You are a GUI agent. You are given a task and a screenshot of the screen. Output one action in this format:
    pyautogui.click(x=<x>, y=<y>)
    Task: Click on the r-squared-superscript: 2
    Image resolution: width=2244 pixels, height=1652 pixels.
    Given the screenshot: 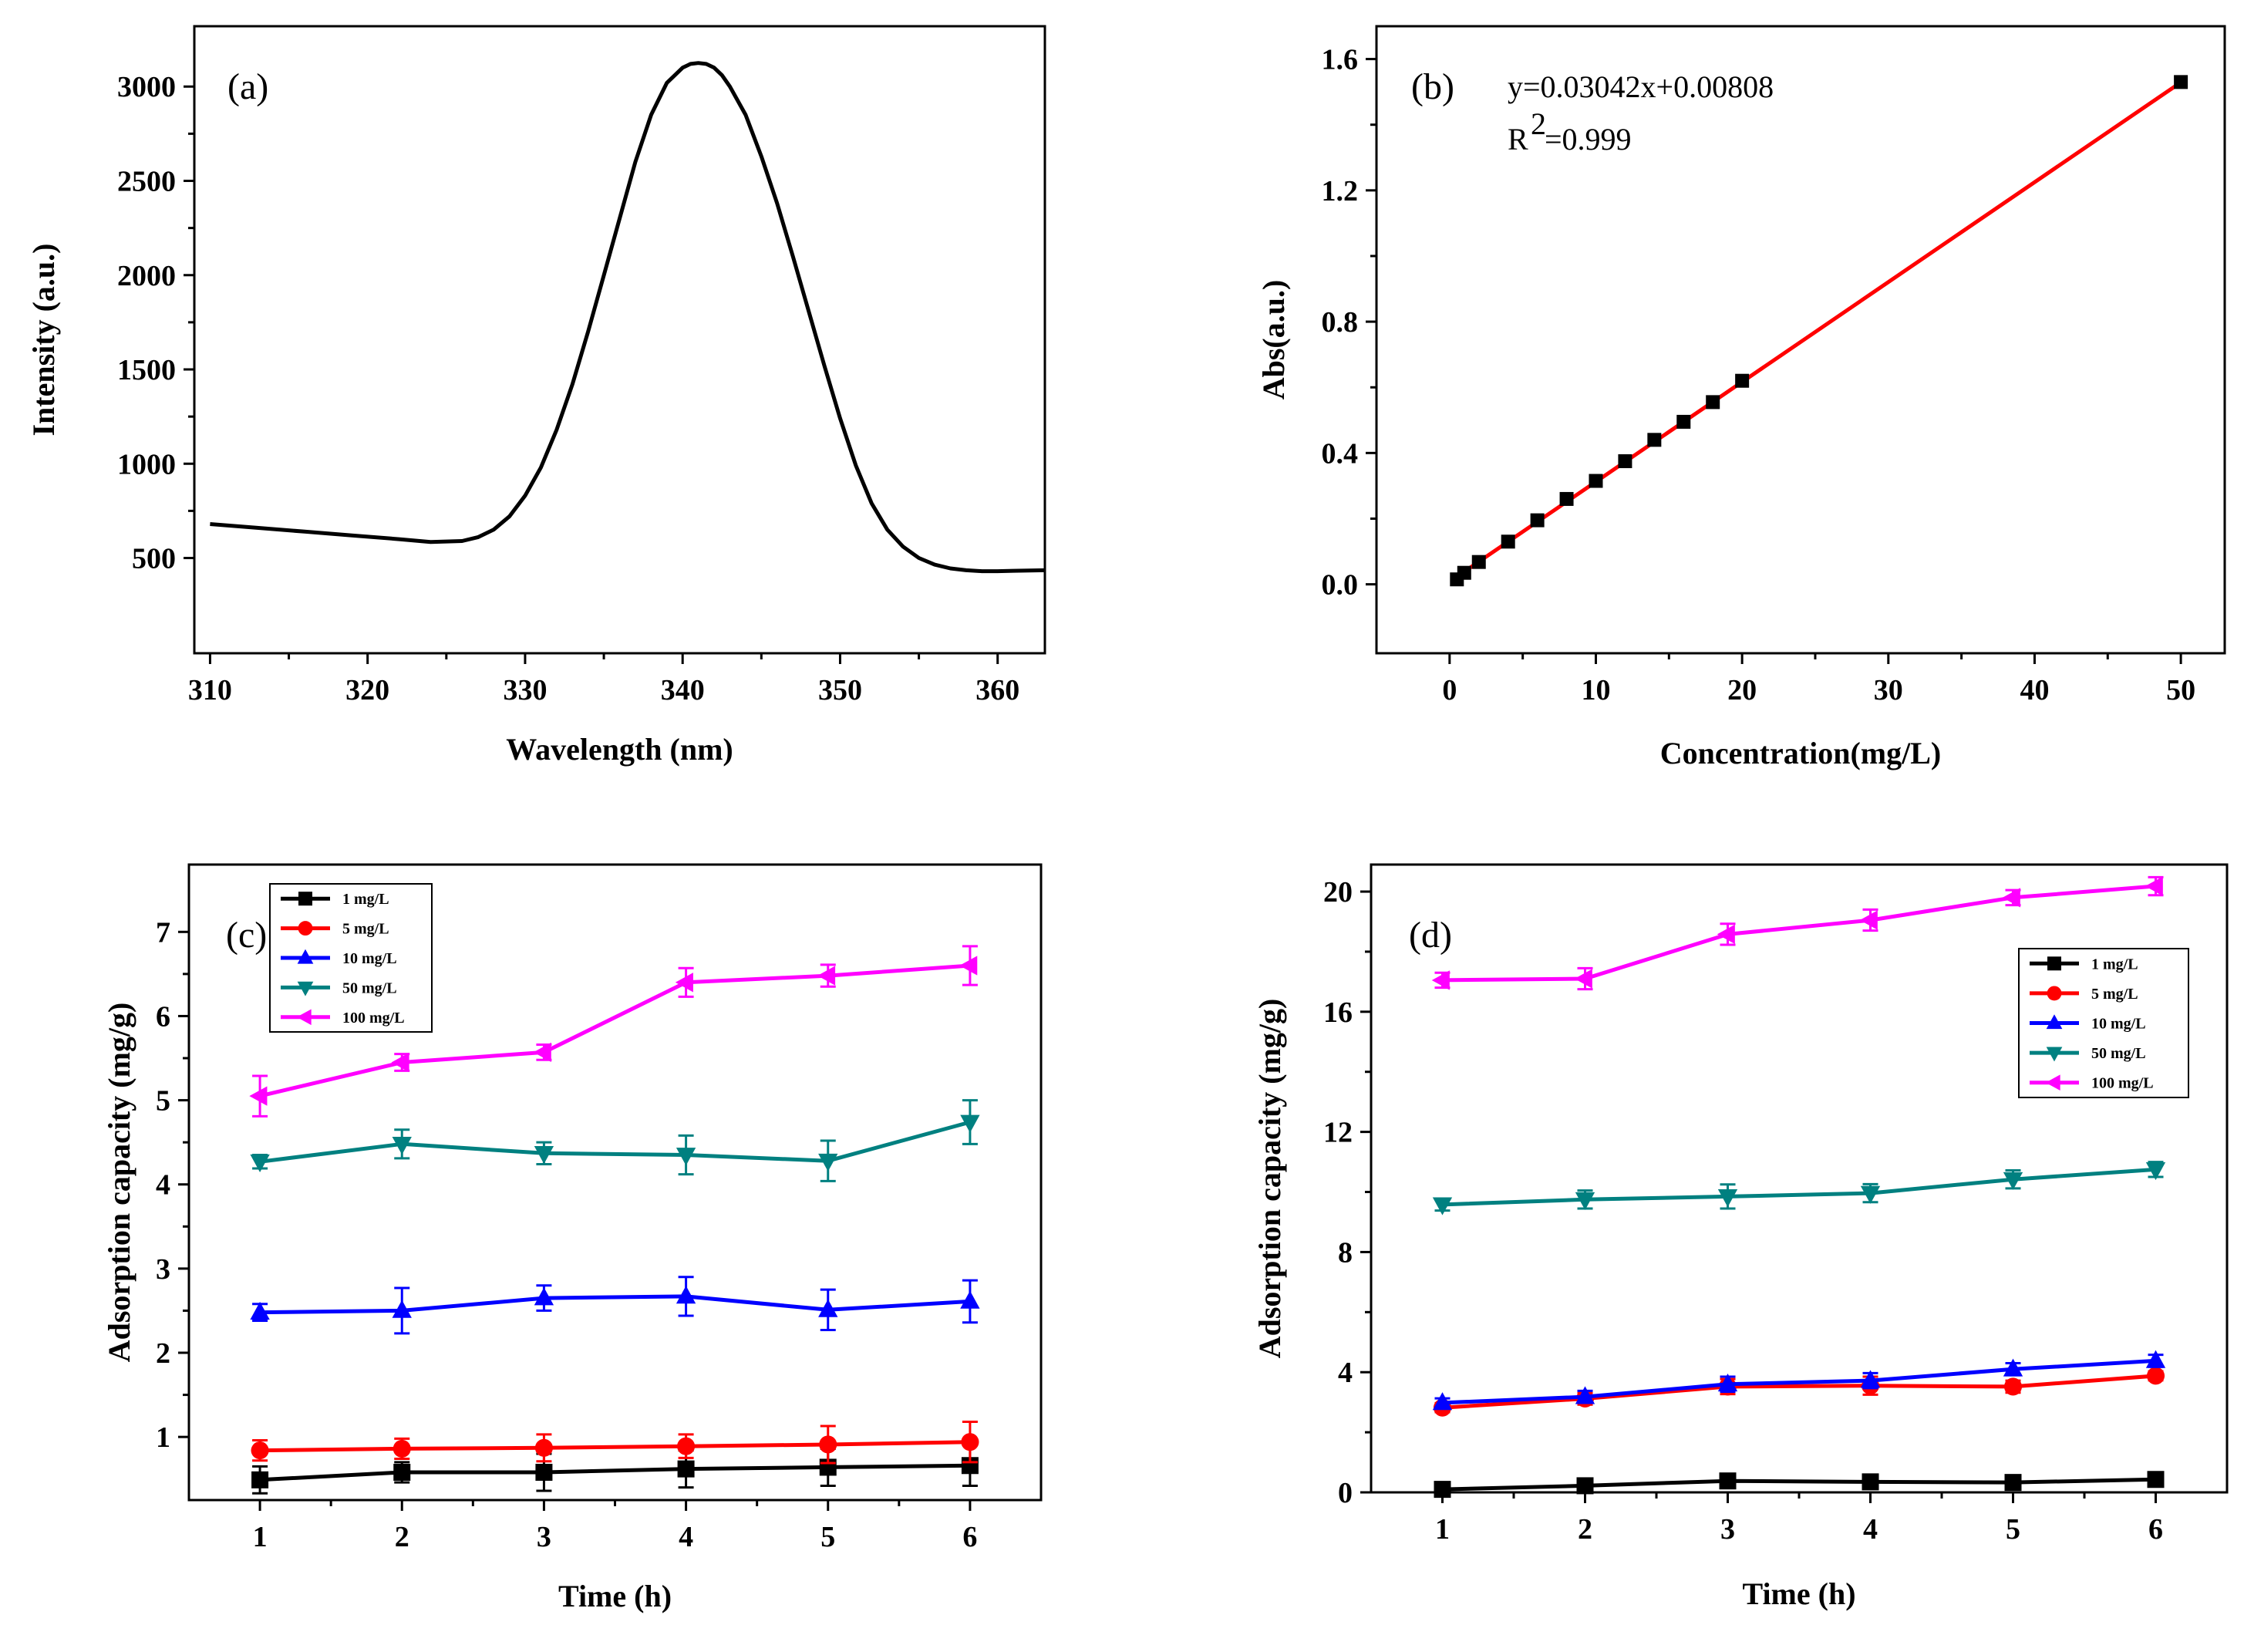 What is the action you would take?
    pyautogui.click(x=1539, y=124)
    